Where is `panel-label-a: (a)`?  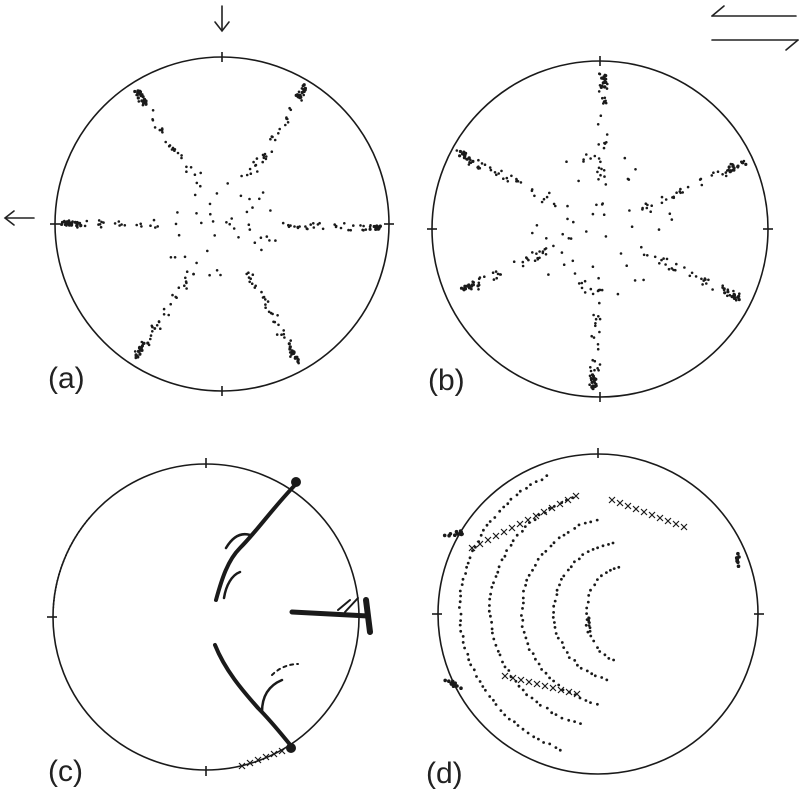 panel-label-a: (a) is located at coordinates (66, 378).